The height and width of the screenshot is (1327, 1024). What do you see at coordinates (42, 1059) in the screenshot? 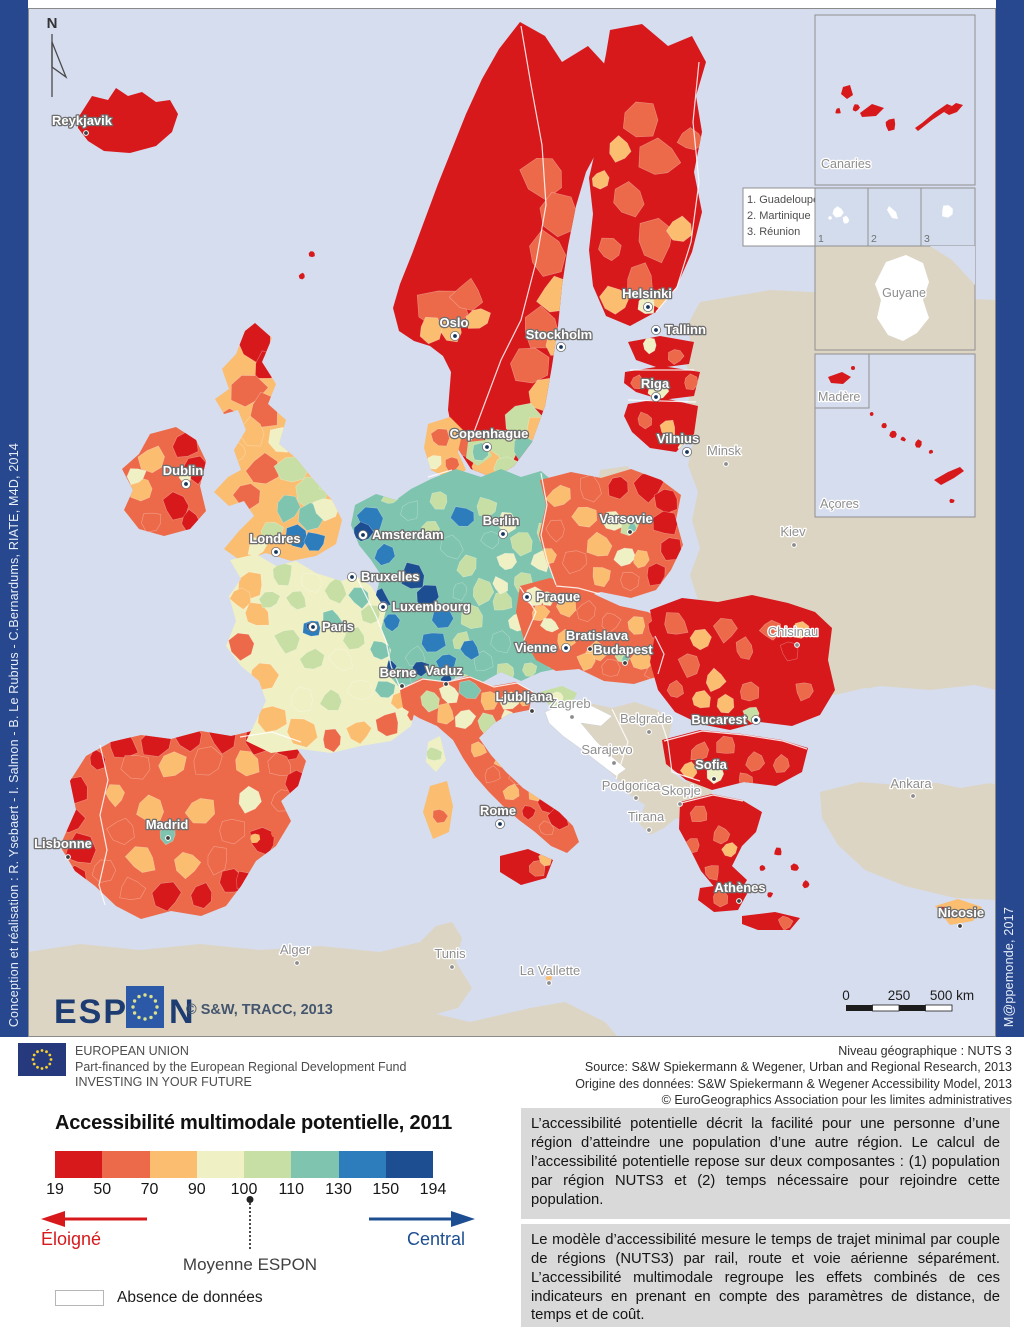
I see `eu-flag-logo` at bounding box center [42, 1059].